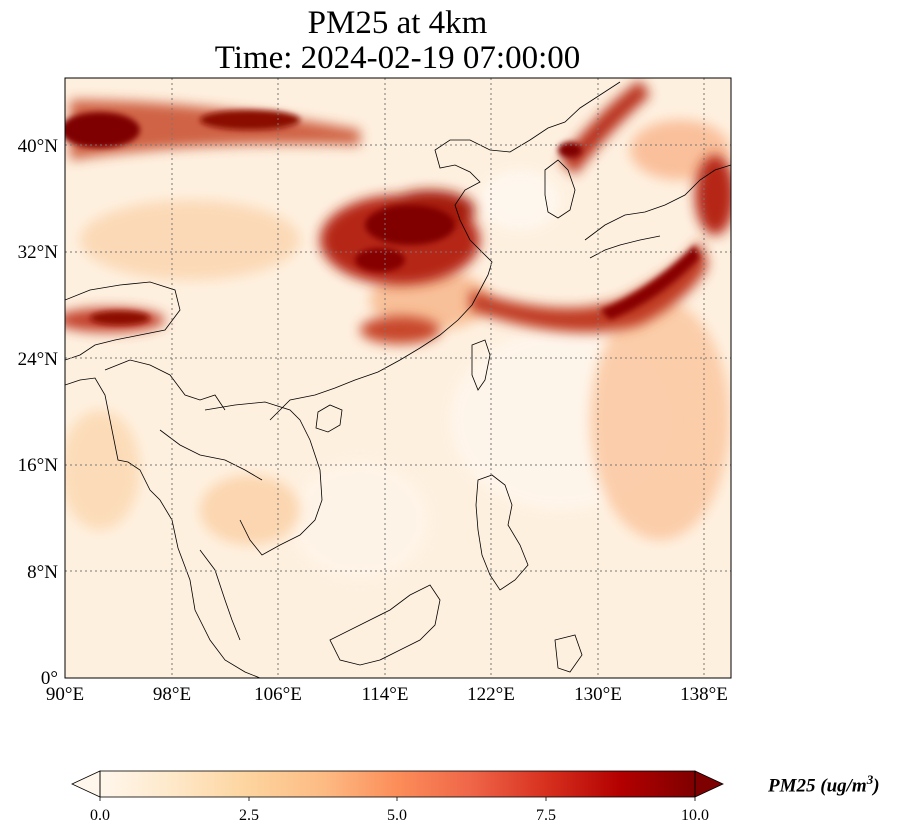 The width and height of the screenshot is (905, 836). Describe the element at coordinates (249, 815) in the screenshot. I see `colorbar-tick-label: 2.5` at that location.